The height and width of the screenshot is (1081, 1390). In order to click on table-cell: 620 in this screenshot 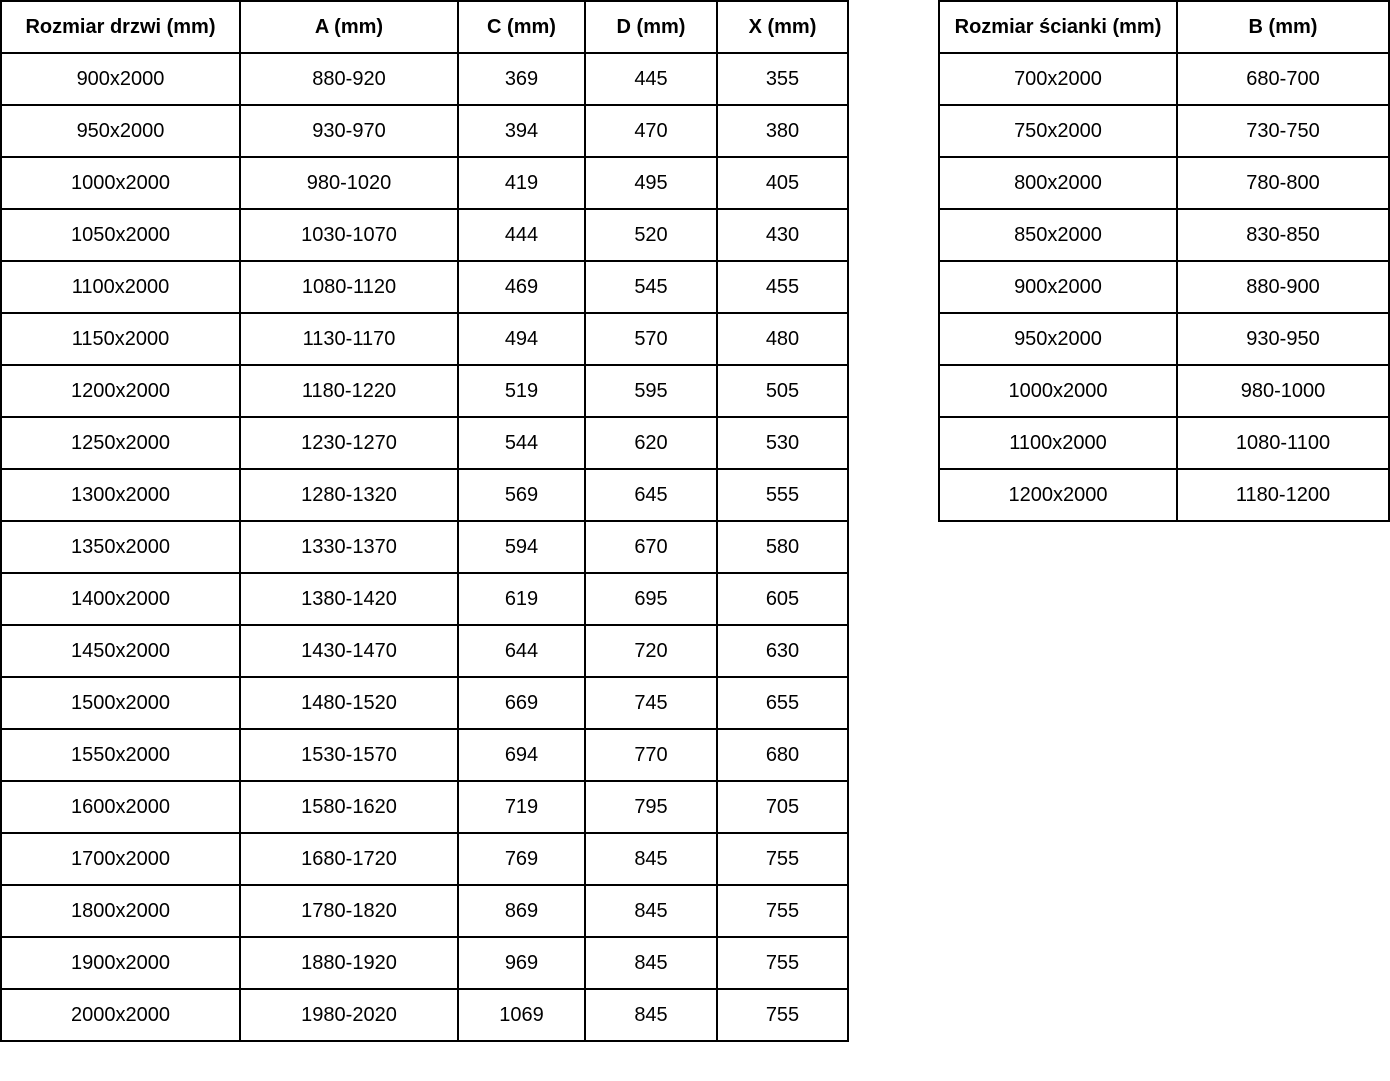, I will do `click(651, 443)`.